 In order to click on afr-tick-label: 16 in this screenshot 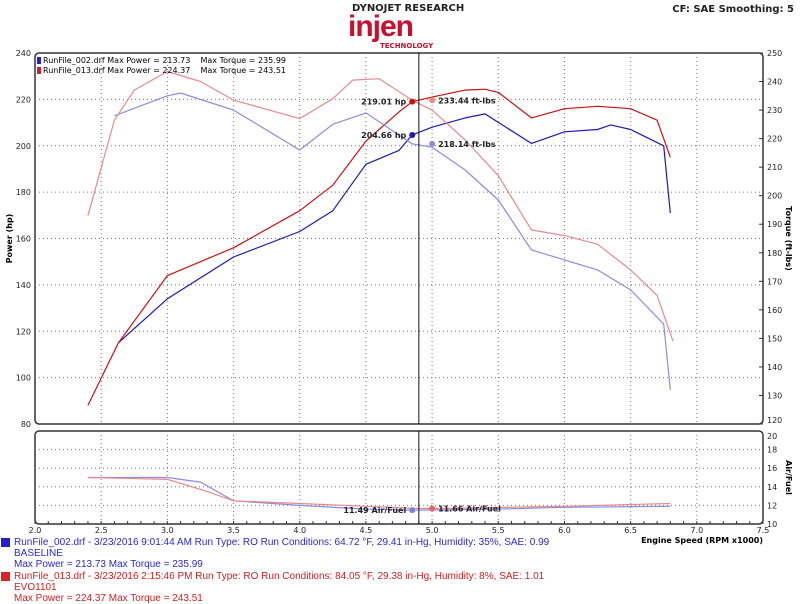, I will do `click(772, 468)`.